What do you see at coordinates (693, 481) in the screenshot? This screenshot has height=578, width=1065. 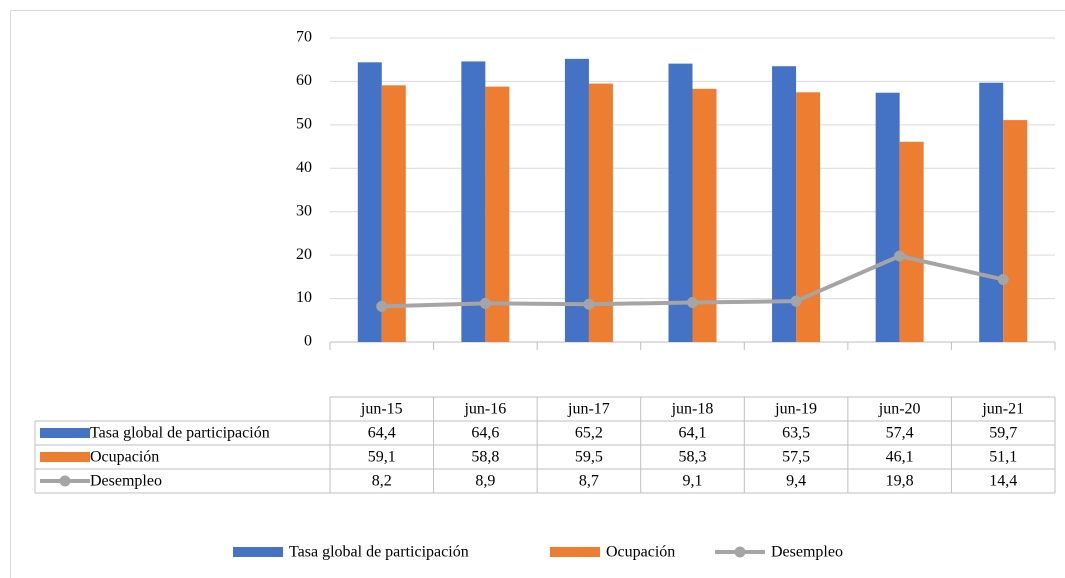 I see `table-cell: 9,1` at bounding box center [693, 481].